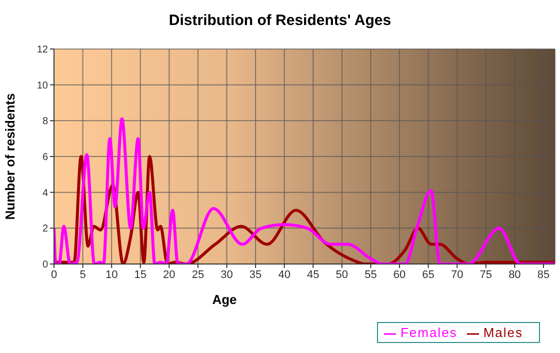  Describe the element at coordinates (45, 122) in the screenshot. I see `y-tick-label: 8` at that location.